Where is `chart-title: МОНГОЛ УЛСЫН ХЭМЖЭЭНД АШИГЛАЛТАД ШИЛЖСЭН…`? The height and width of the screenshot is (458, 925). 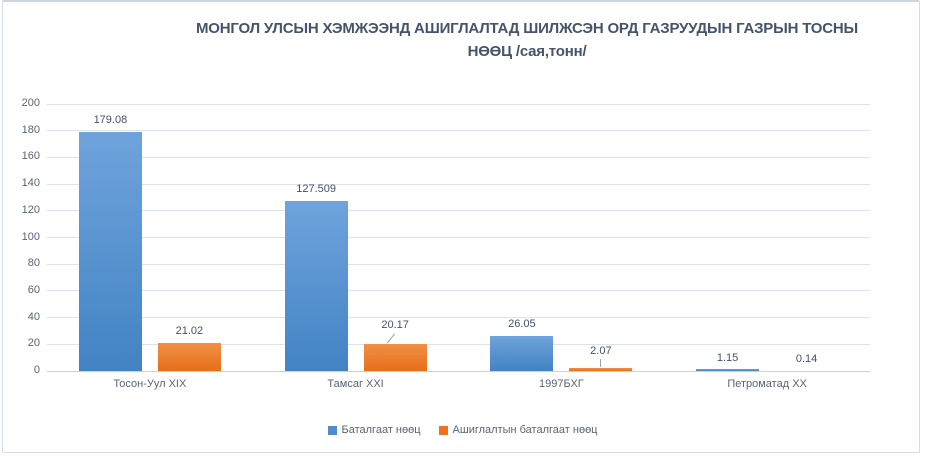
chart-title: МОНГОЛ УЛСЫН ХЭМЖЭЭНД АШИГЛАЛТАД ШИЛЖСЭН… is located at coordinates (527, 40).